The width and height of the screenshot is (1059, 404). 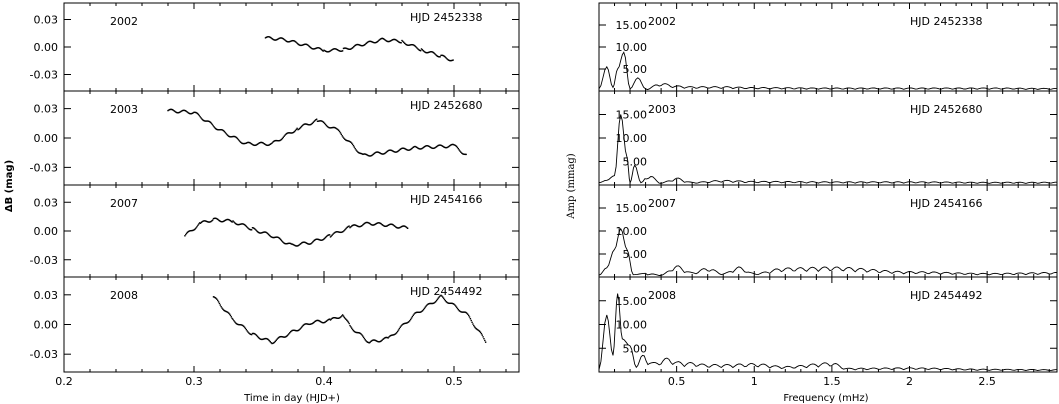 What do you see at coordinates (632, 25) in the screenshot?
I see `y-tick-label: 15.00` at bounding box center [632, 25].